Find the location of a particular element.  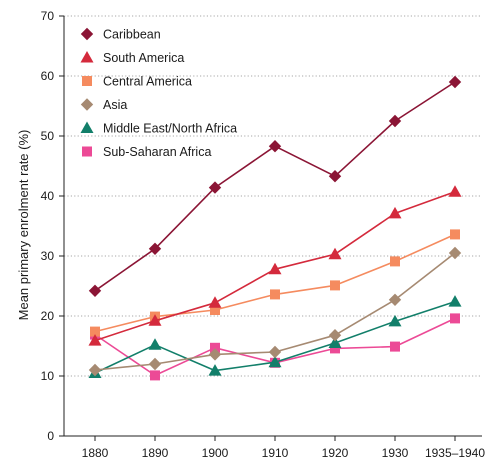

x-tick-label: 1910 is located at coordinates (275, 453).